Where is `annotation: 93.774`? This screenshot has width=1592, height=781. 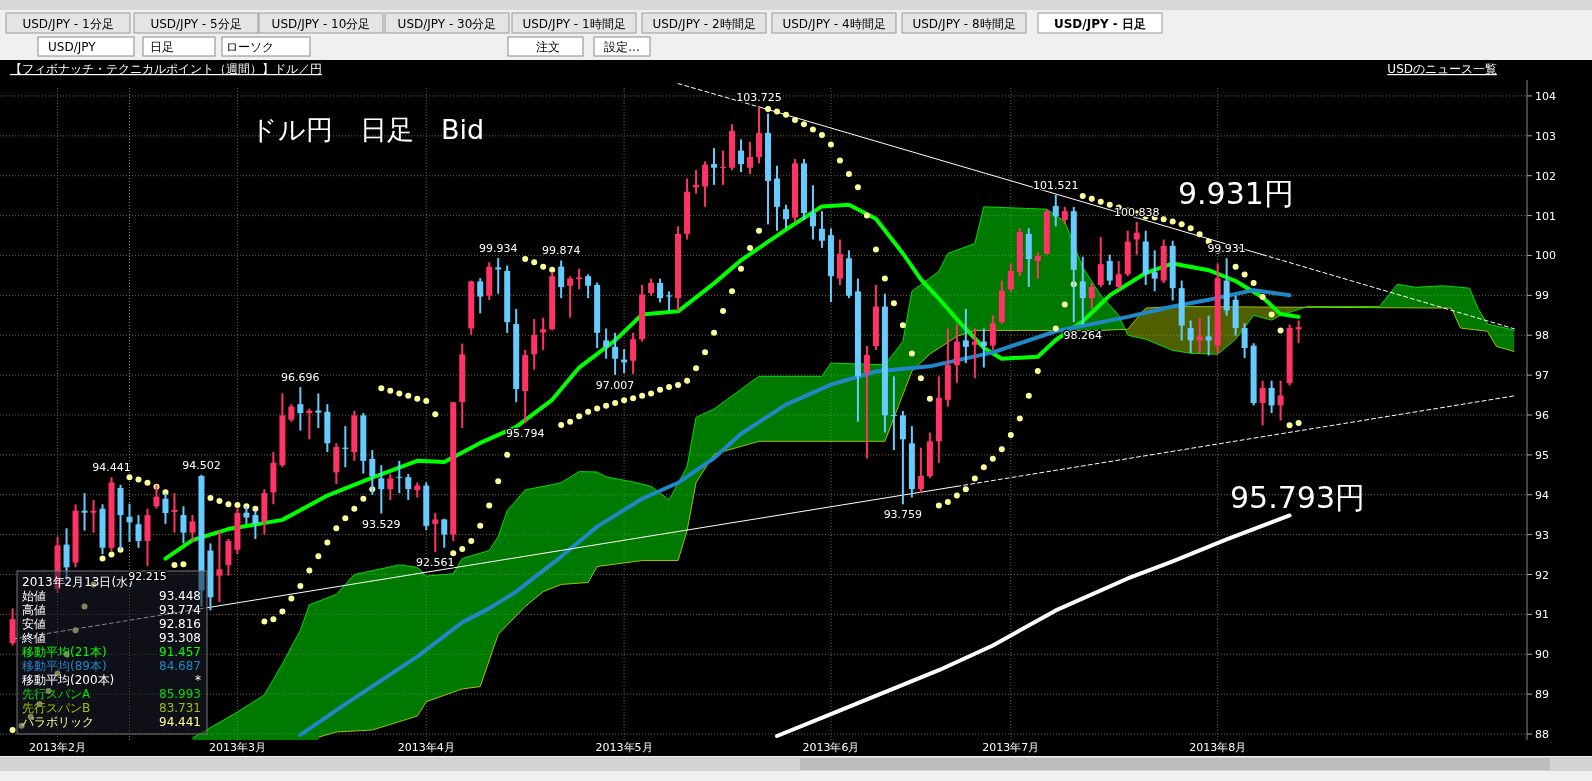
annotation: 93.774 is located at coordinates (180, 610).